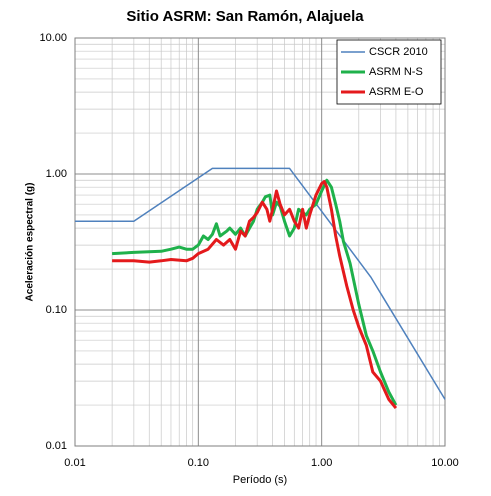 The width and height of the screenshot is (491, 496). What do you see at coordinates (56, 310) in the screenshot?
I see `y-tick-label: 0.10` at bounding box center [56, 310].